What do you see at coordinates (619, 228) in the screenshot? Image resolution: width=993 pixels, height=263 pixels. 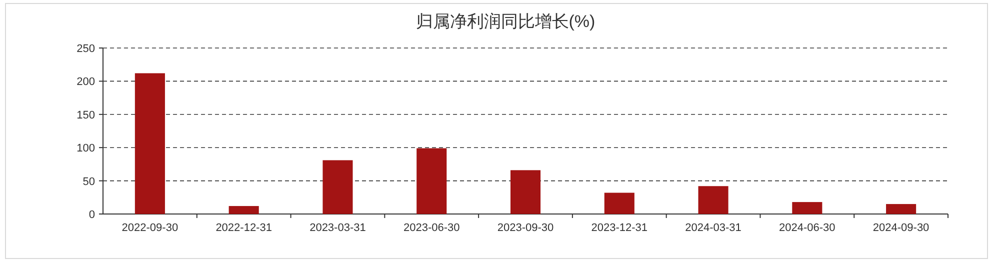 I see `x-tick-label: 2023-12-31` at bounding box center [619, 228].